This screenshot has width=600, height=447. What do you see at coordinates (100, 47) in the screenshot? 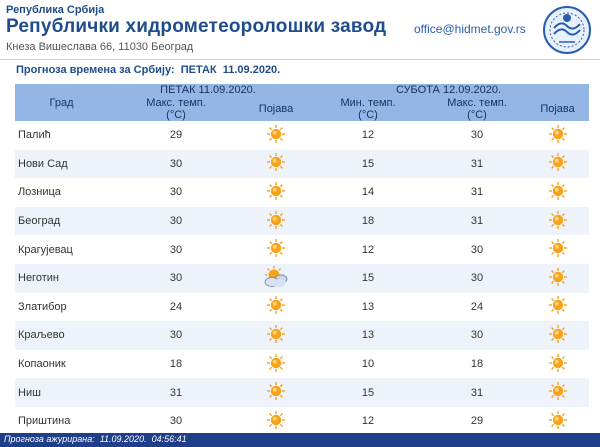
I see `institute-address: Кнеза Вишеслава 66, 11030 Београд` at bounding box center [100, 47].